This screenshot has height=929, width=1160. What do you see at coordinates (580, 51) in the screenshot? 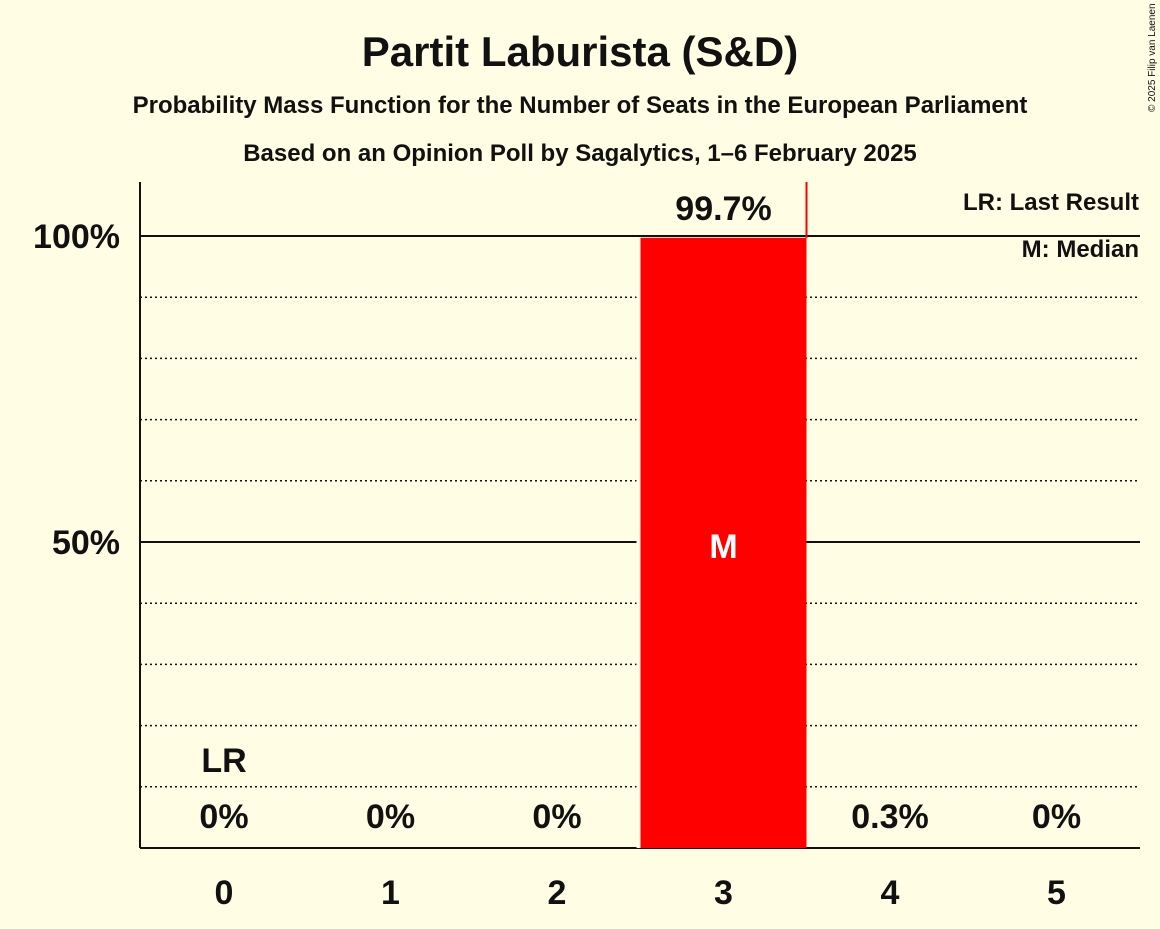
I see `chart-title: Partit Laburista (S&D)` at bounding box center [580, 51].